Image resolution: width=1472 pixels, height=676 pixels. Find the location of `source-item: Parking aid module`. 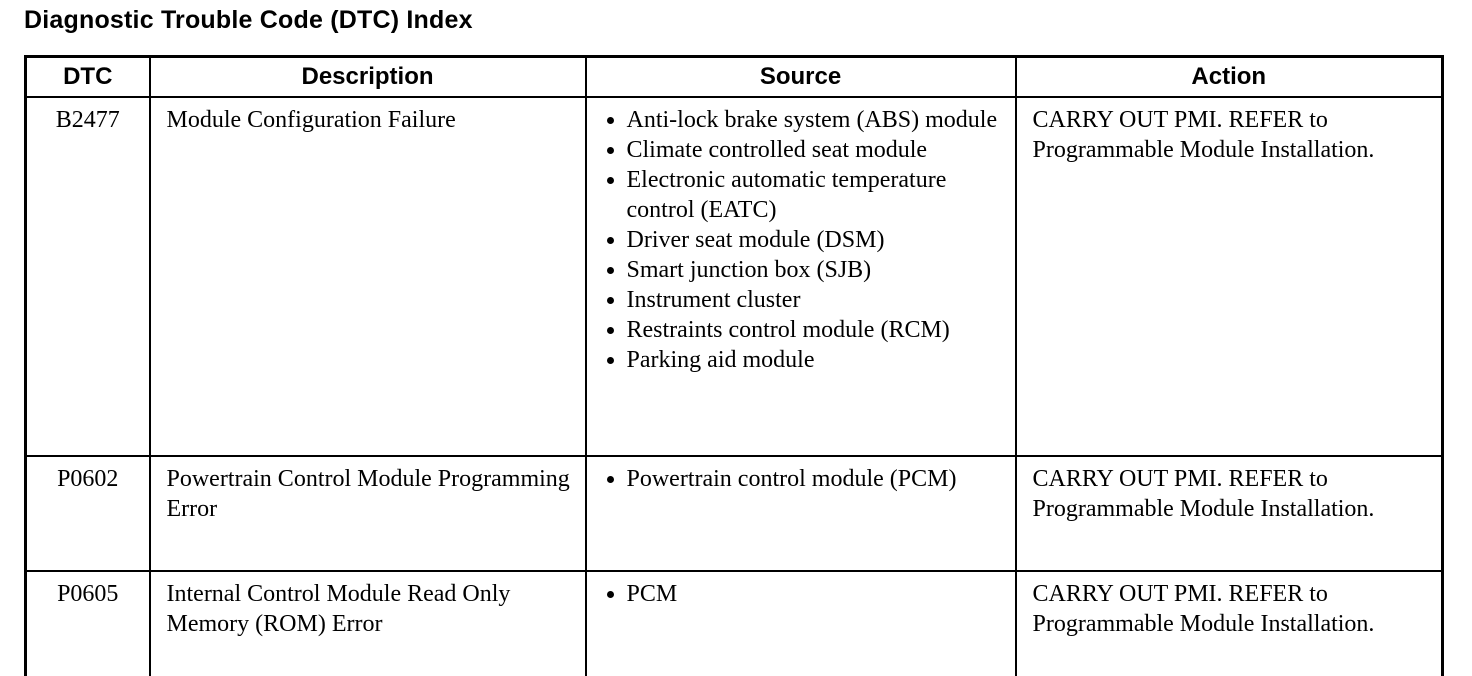

source-item: Parking aid module is located at coordinates (818, 360).